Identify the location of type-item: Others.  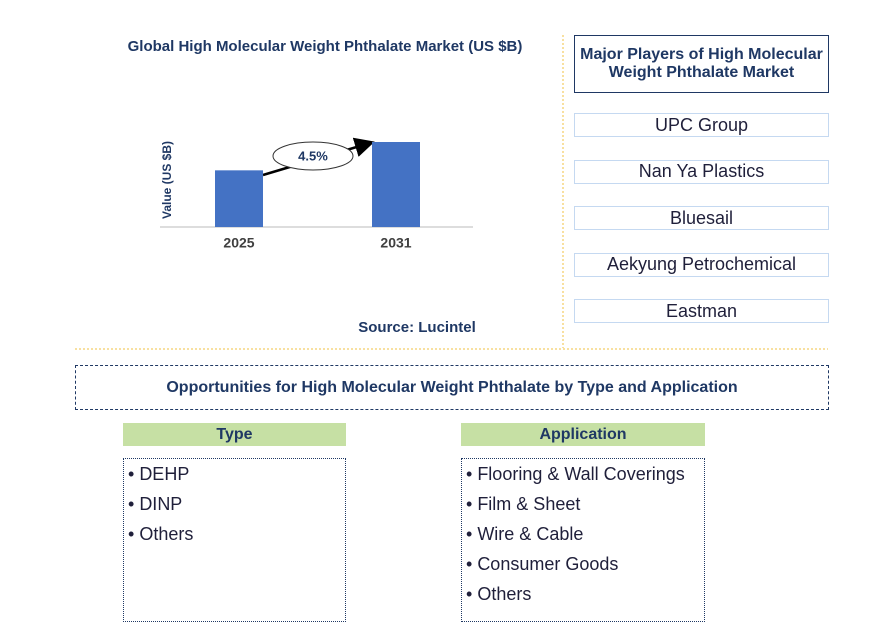
(236, 536).